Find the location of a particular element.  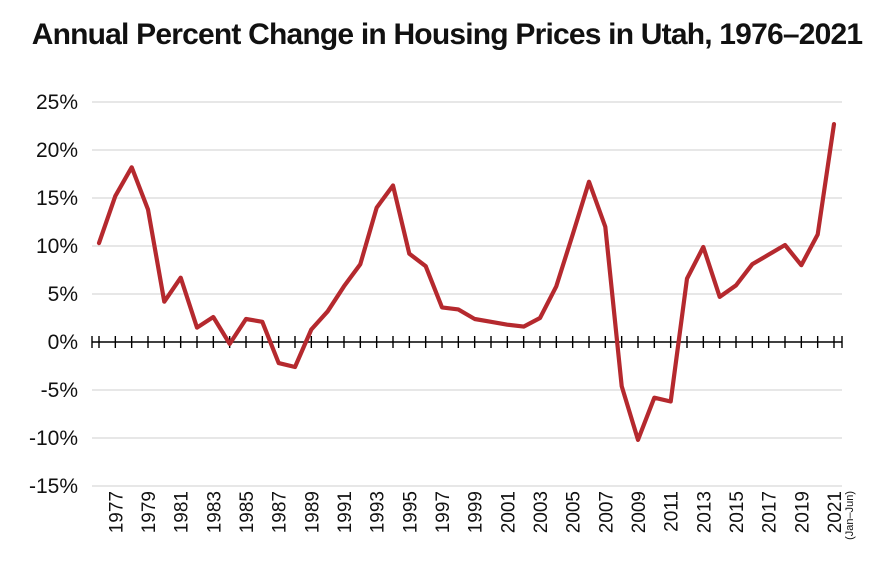

y-tick-label: 15% is located at coordinates (57, 198).